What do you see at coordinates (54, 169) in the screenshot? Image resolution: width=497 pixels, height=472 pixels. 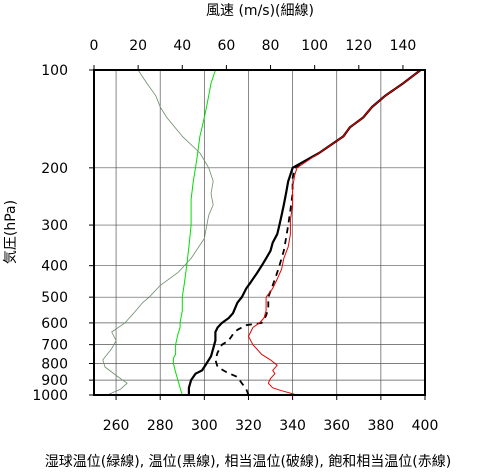 I see `y-tick-label: 200` at bounding box center [54, 169].